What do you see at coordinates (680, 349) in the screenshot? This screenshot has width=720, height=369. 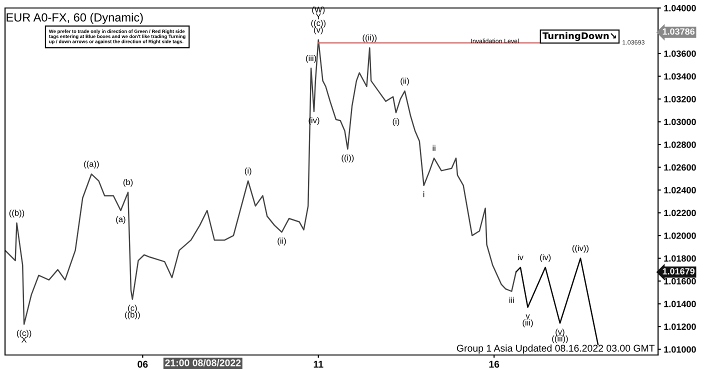 I see `y-tick-label: 1.01000` at bounding box center [680, 349].